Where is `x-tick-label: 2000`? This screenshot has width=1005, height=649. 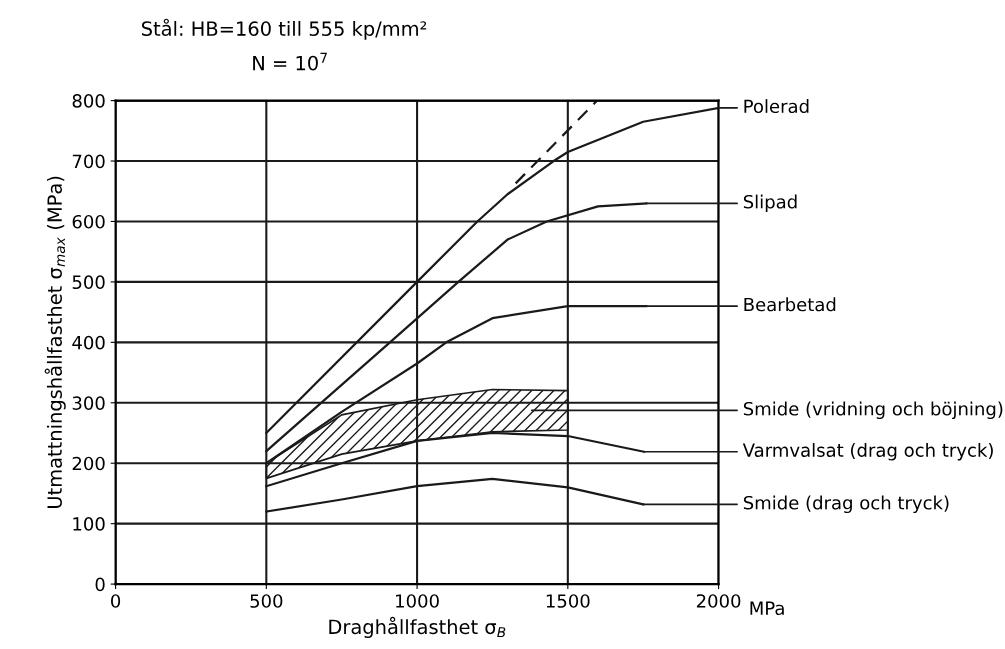 x-tick-label: 2000 is located at coordinates (718, 601).